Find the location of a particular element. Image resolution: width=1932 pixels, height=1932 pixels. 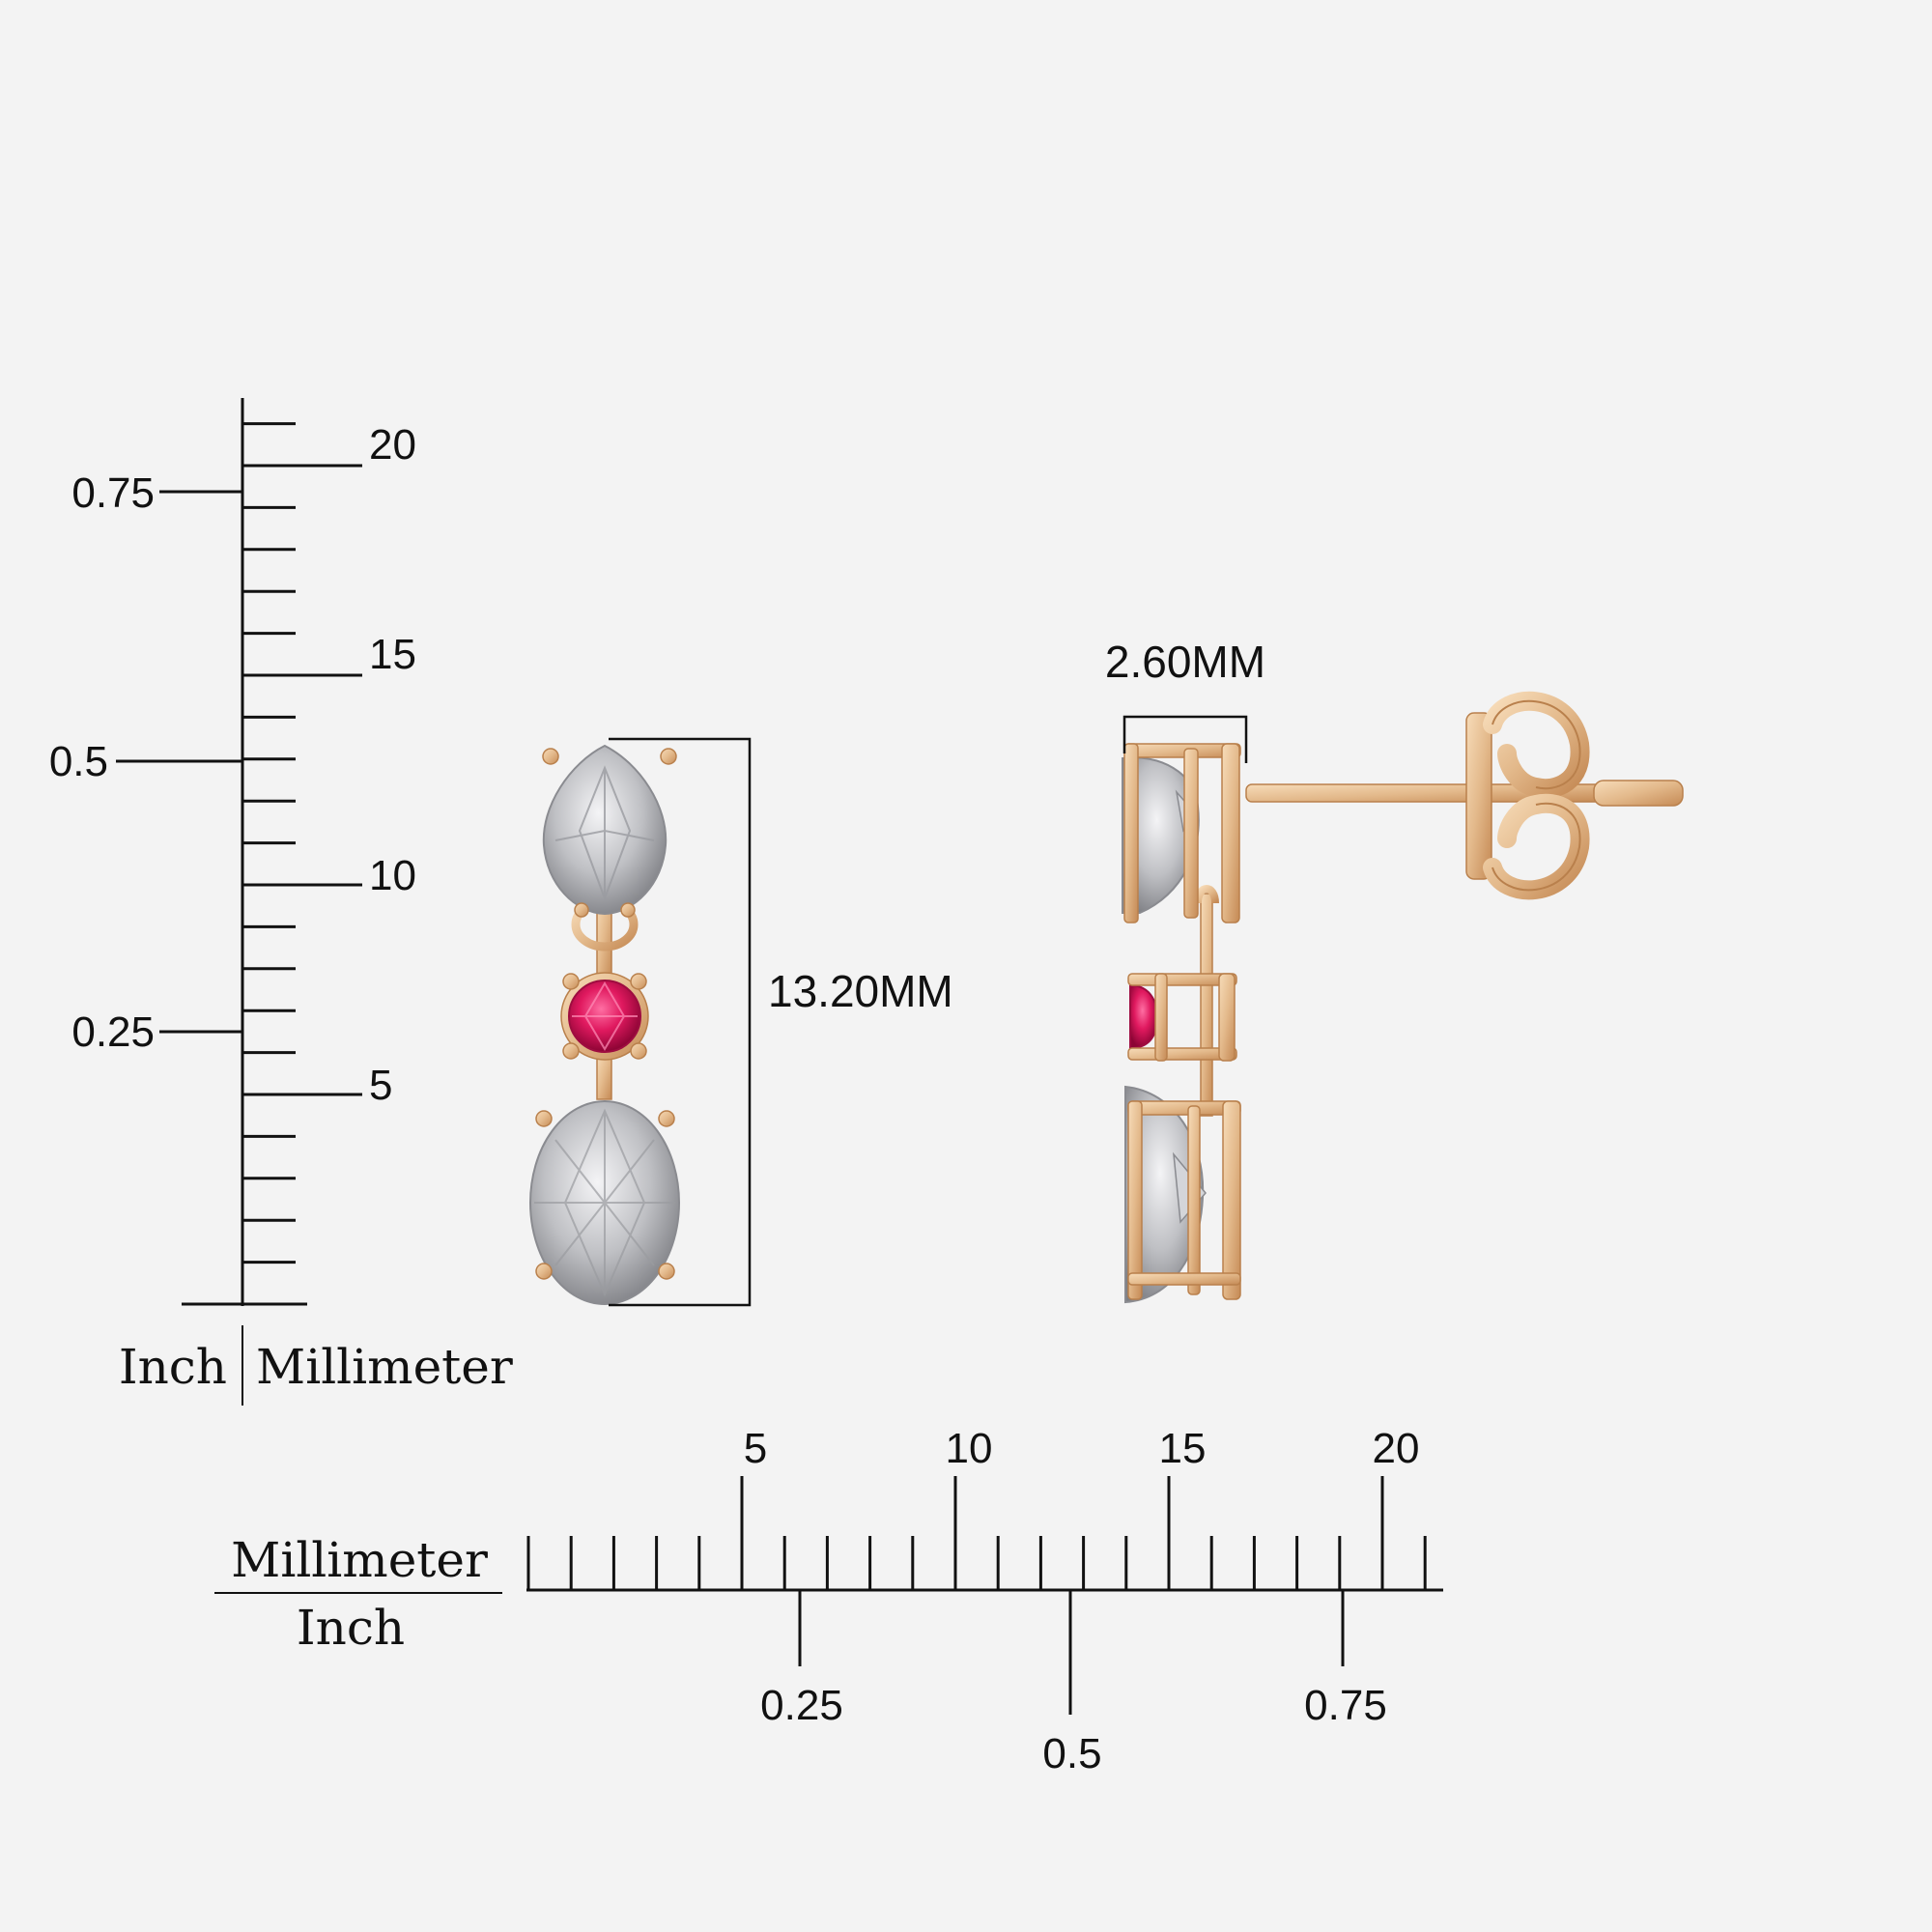

ruby-prong-br is located at coordinates (638, 1051).